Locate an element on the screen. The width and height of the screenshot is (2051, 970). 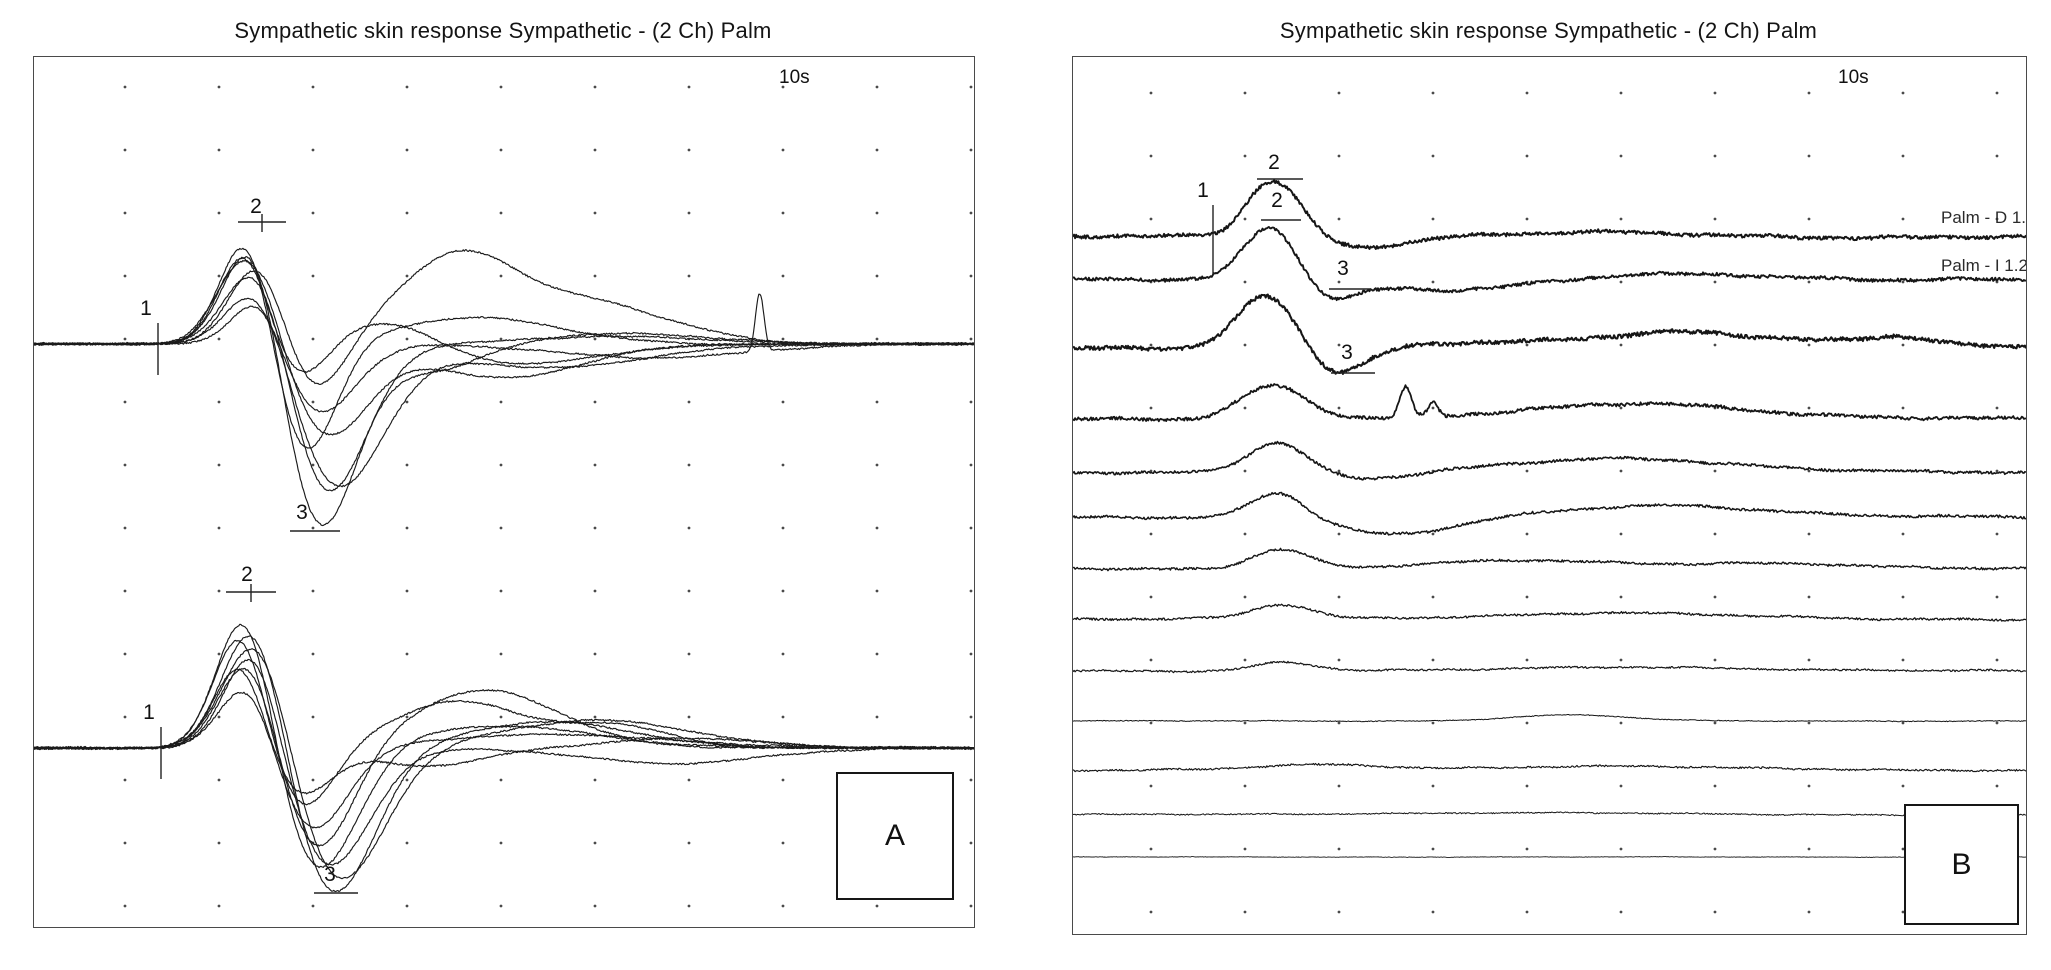
time-scale-label-a: 10s is located at coordinates (794, 77).